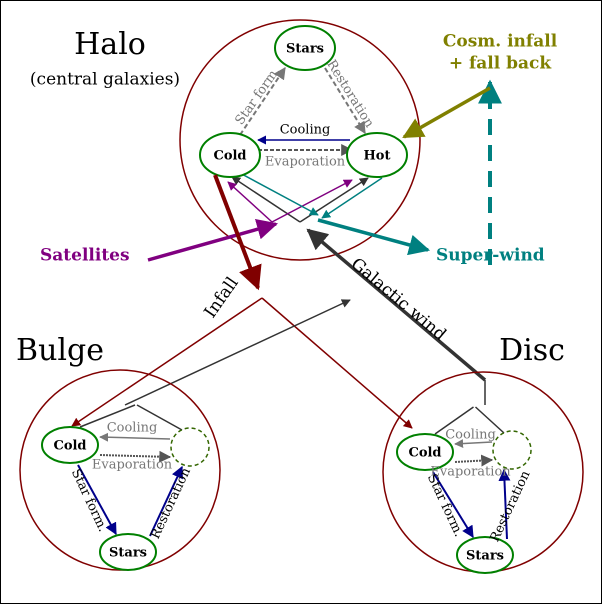  What do you see at coordinates (490, 256) in the screenshot?
I see `label: Super-wind` at bounding box center [490, 256].